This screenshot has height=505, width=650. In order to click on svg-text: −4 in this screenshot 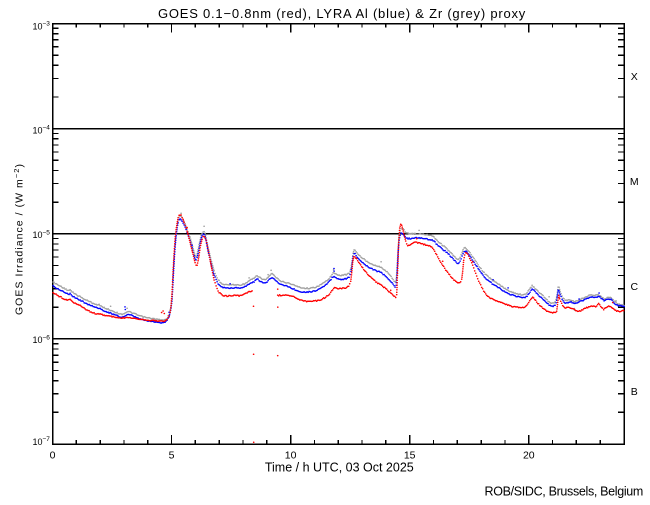, I will do `click(47, 128)`.